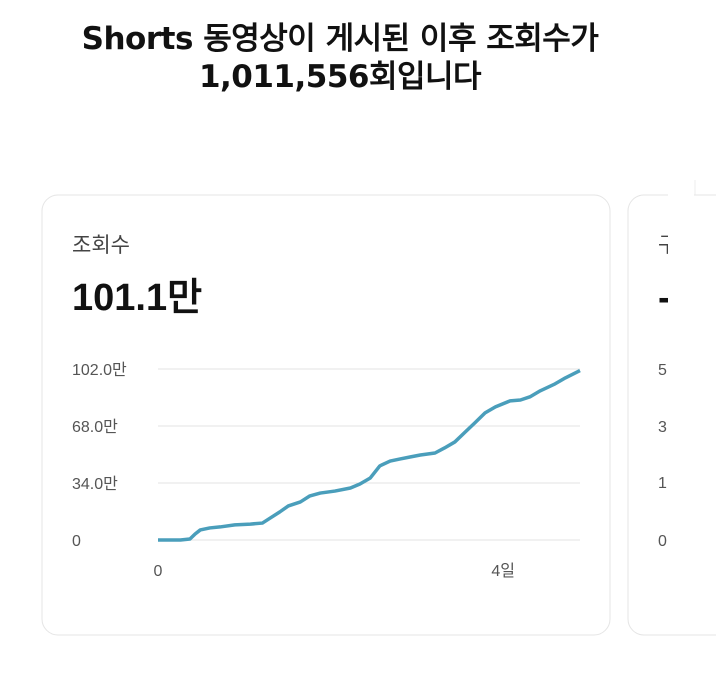  What do you see at coordinates (340, 58) in the screenshot?
I see `page-title: Shorts 동영상이 게시된 이후 조회수가 1,011,556회입니다` at bounding box center [340, 58].